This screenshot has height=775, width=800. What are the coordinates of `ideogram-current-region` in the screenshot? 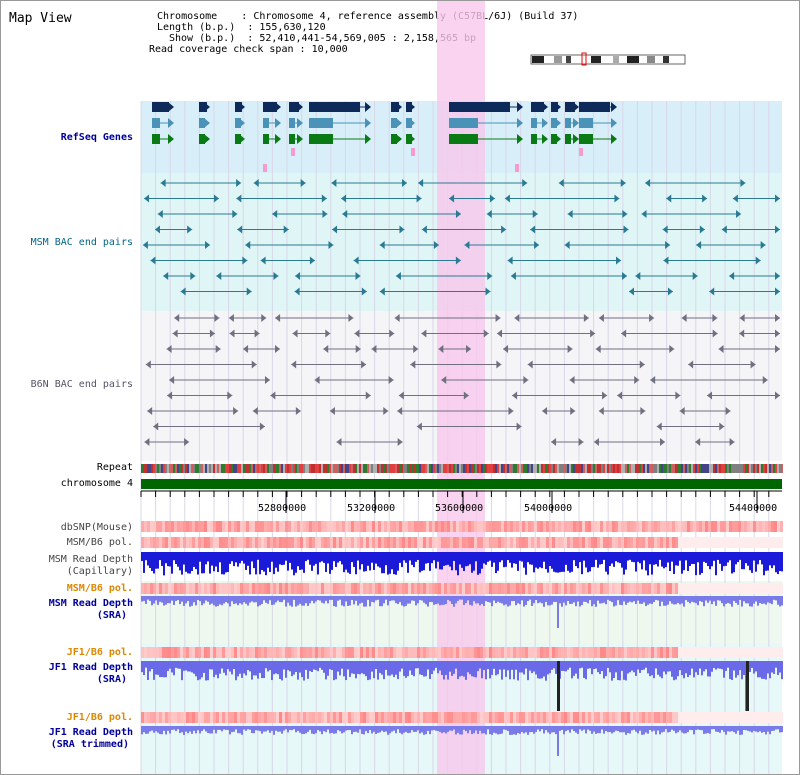 It's located at (584, 59).